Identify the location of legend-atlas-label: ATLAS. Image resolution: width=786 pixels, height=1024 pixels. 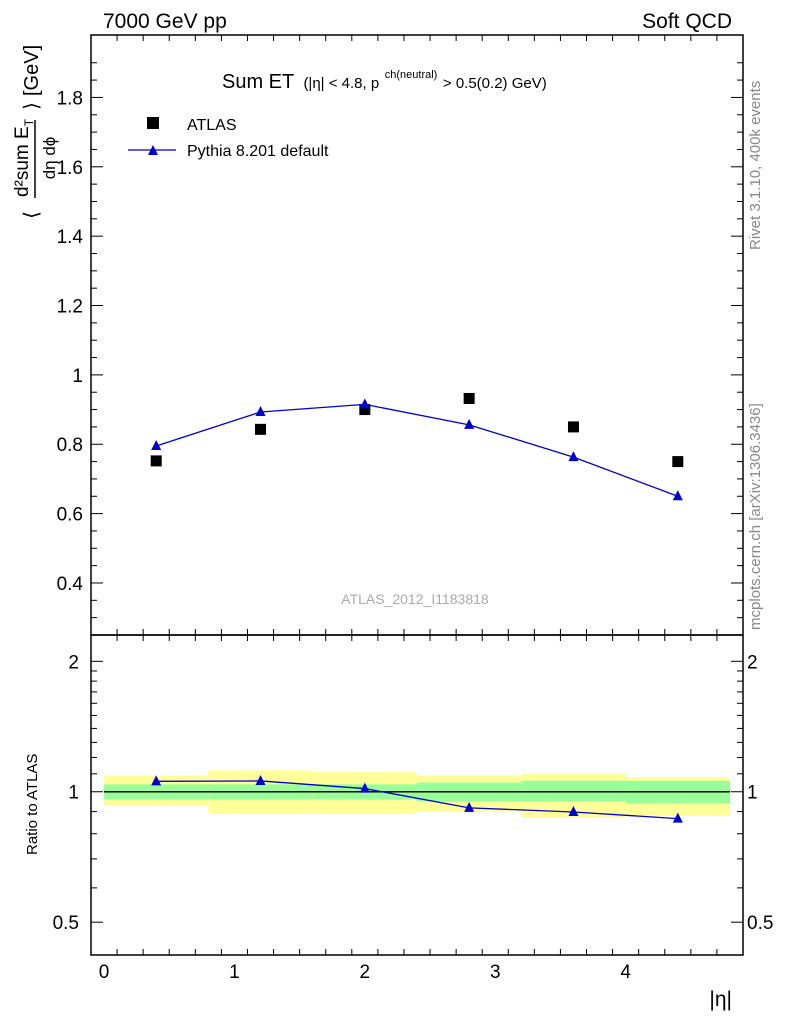
(212, 125).